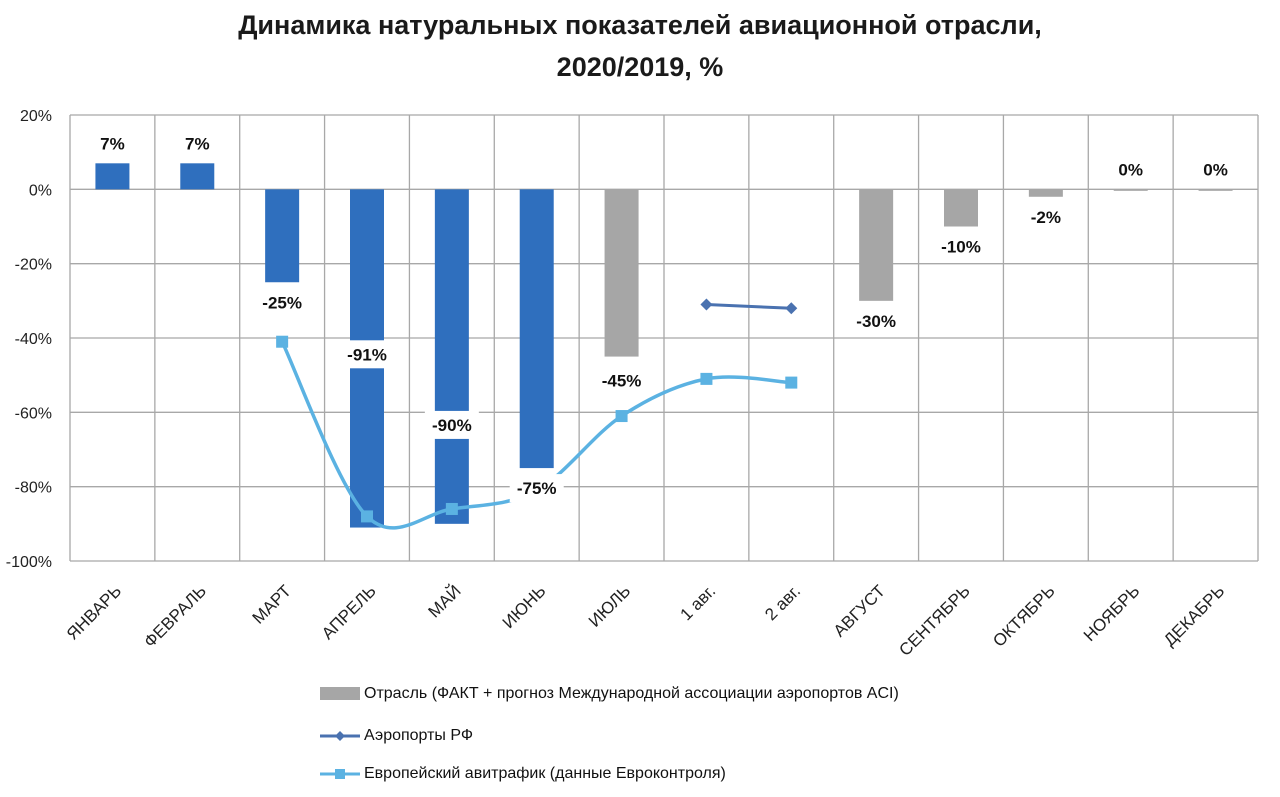 The image size is (1280, 797). What do you see at coordinates (40, 190) in the screenshot?
I see `y-tick-label: 0%` at bounding box center [40, 190].